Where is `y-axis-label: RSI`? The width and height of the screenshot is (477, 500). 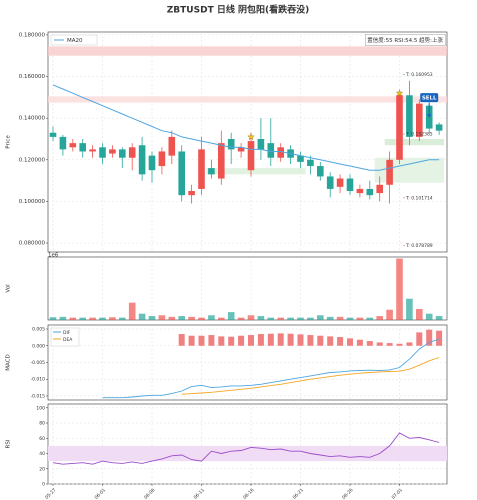
y-axis-label: RSI is located at coordinates (9, 443).